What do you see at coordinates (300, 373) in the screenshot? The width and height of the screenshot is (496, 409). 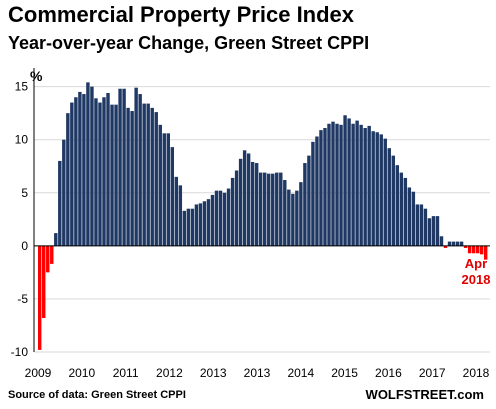 I see `x-tick-label: 2014` at bounding box center [300, 373].